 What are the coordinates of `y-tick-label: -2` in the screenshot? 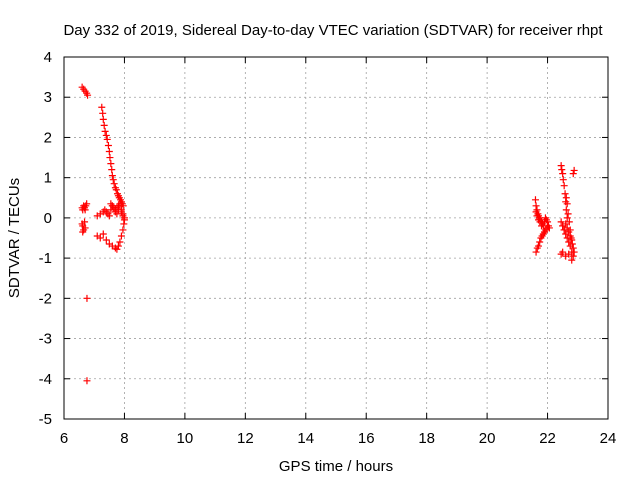 It's located at (45, 298).